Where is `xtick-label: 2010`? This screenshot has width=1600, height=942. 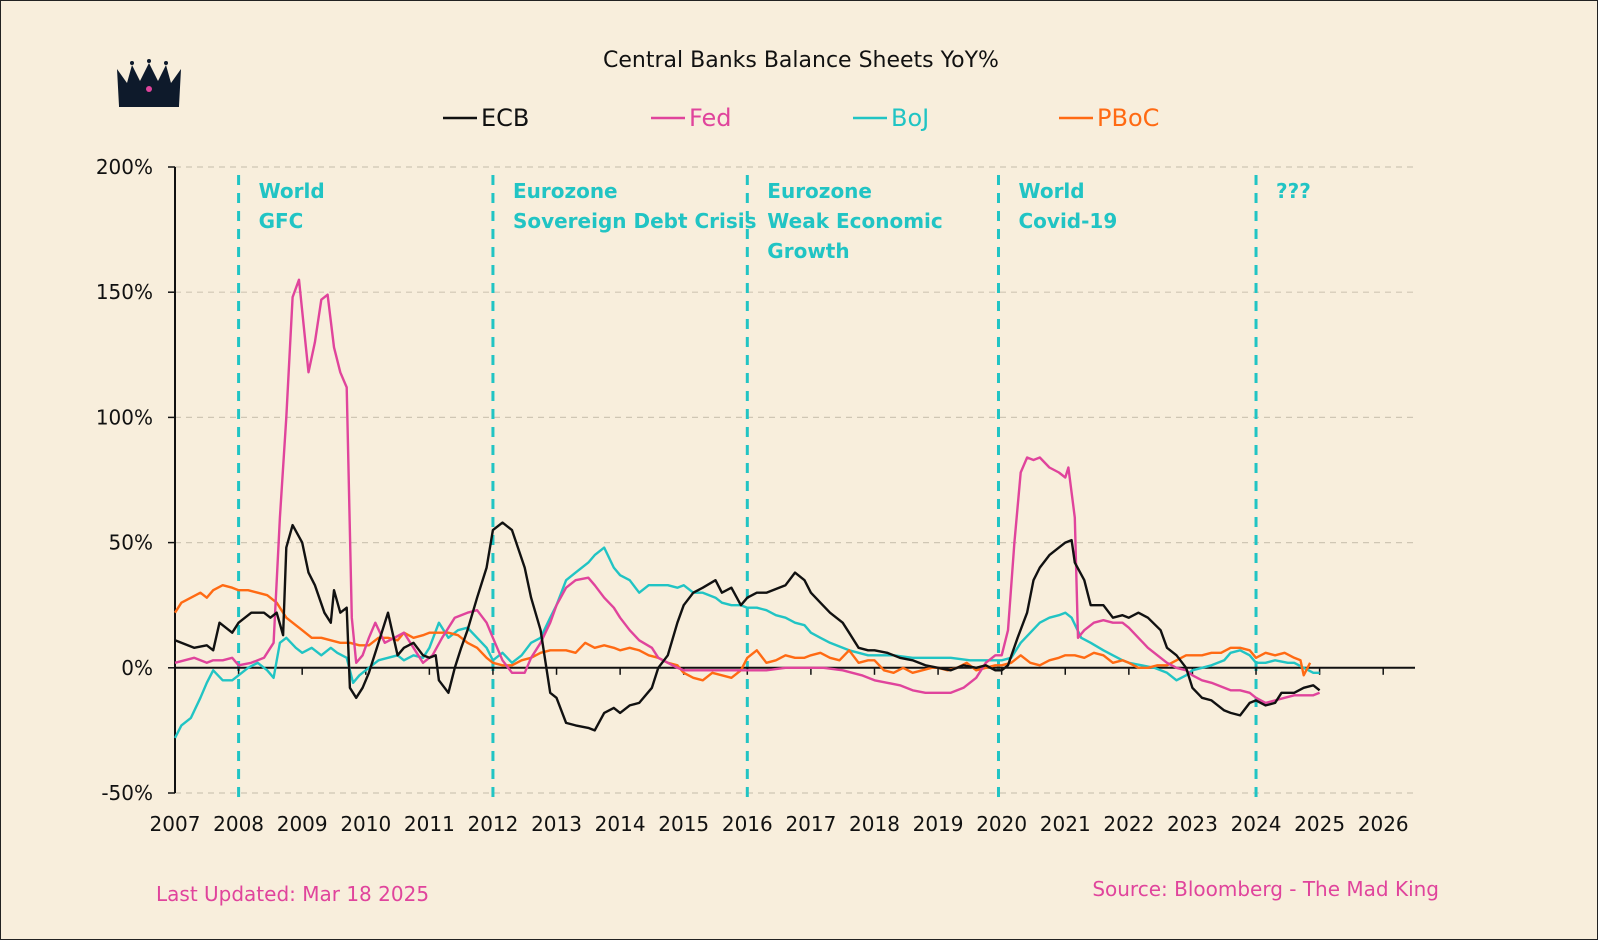 xtick-label: 2010 is located at coordinates (365, 824).